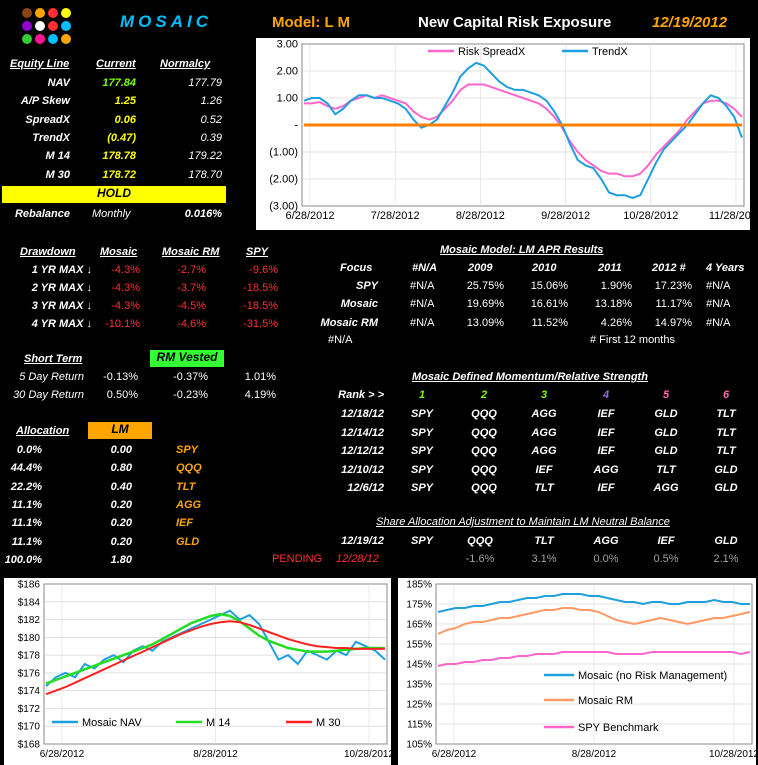 The image size is (758, 765). I want to click on equity-current-value: 0.06, so click(125, 119).